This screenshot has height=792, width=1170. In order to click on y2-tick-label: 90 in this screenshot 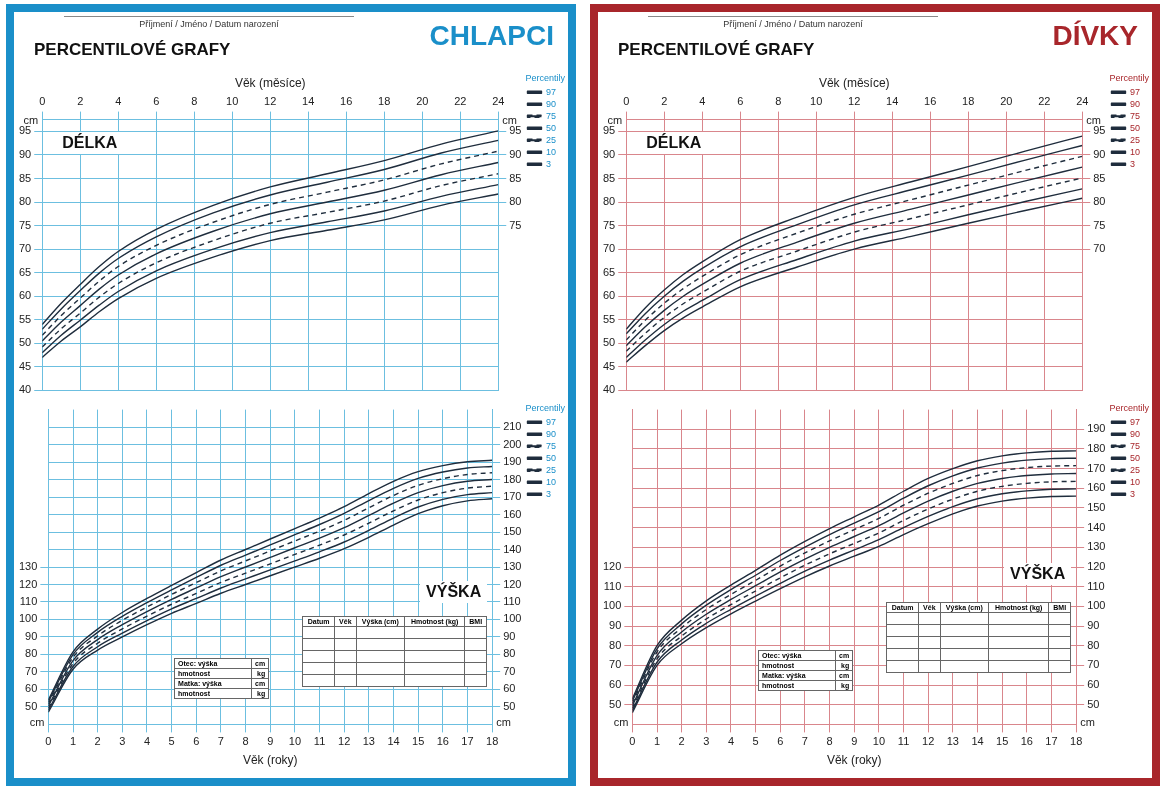, I will do `click(515, 153)`.